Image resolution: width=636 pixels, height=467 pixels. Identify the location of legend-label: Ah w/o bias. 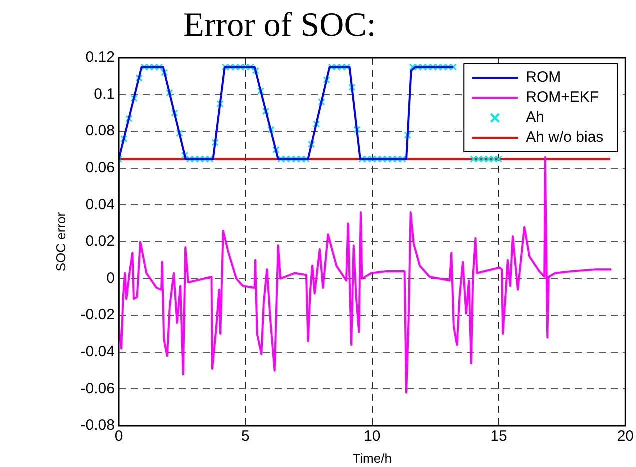
(565, 137).